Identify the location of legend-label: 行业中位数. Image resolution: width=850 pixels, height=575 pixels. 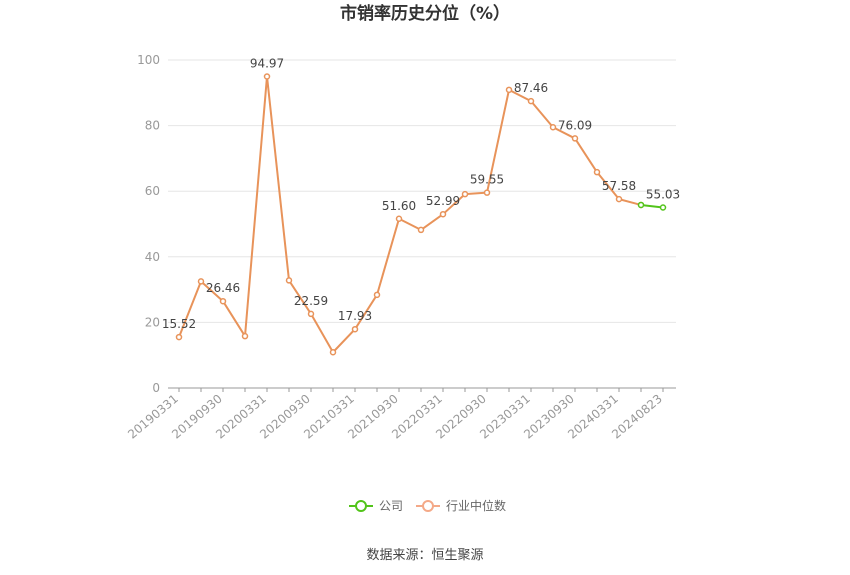
(476, 505).